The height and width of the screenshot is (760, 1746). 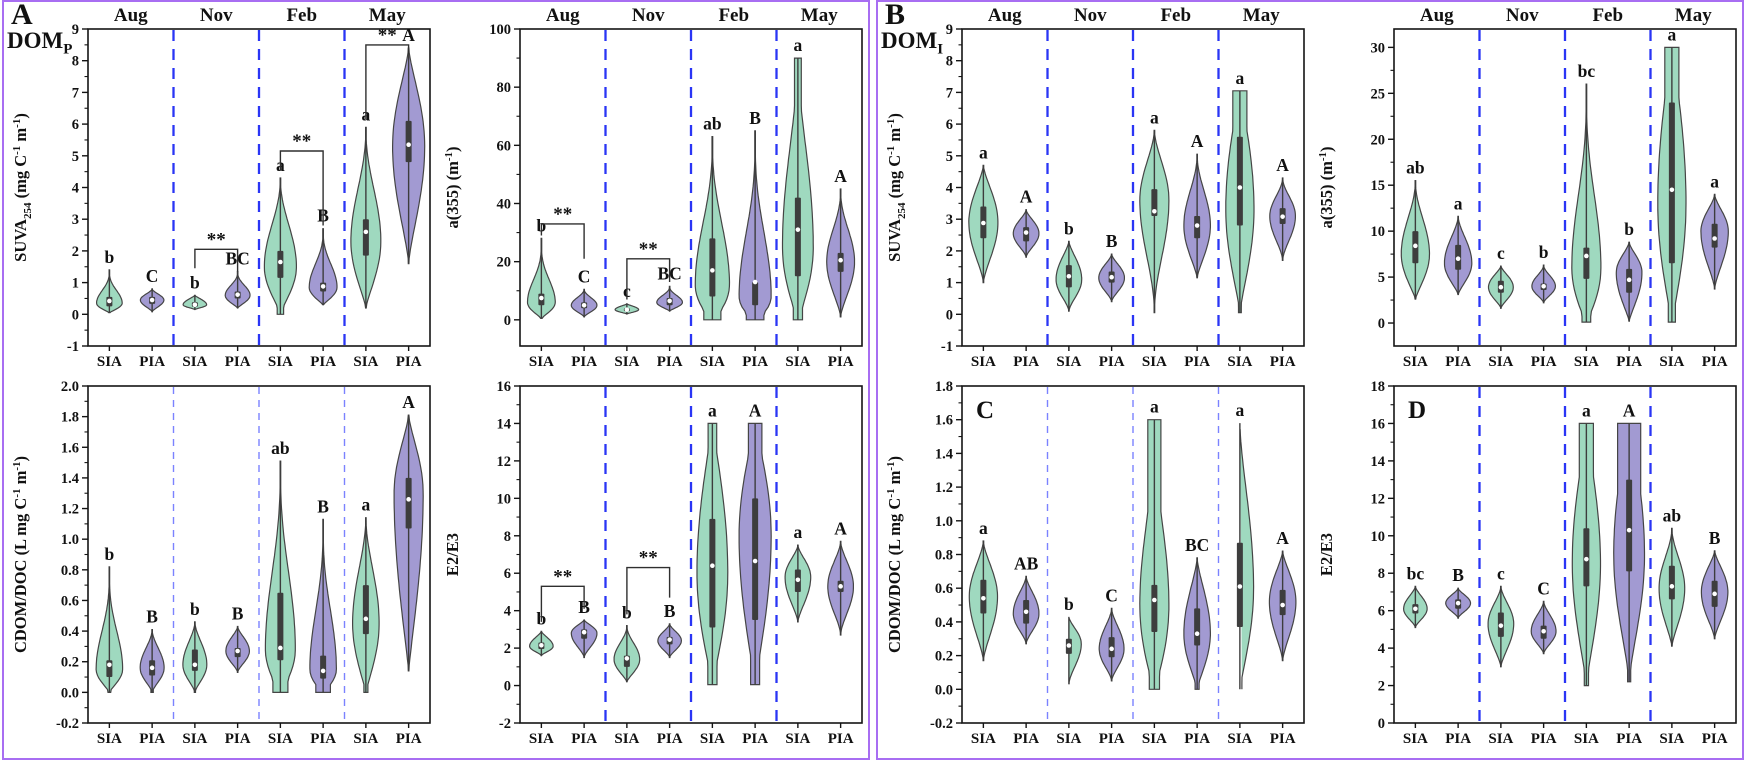 I want to click on y-tick-label: 1.0, so click(x=70, y=540).